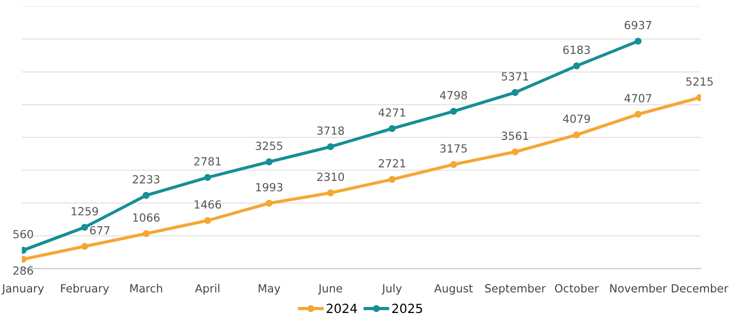 The width and height of the screenshot is (730, 316). What do you see at coordinates (146, 217) in the screenshot?
I see `data-label: 1066` at bounding box center [146, 217].